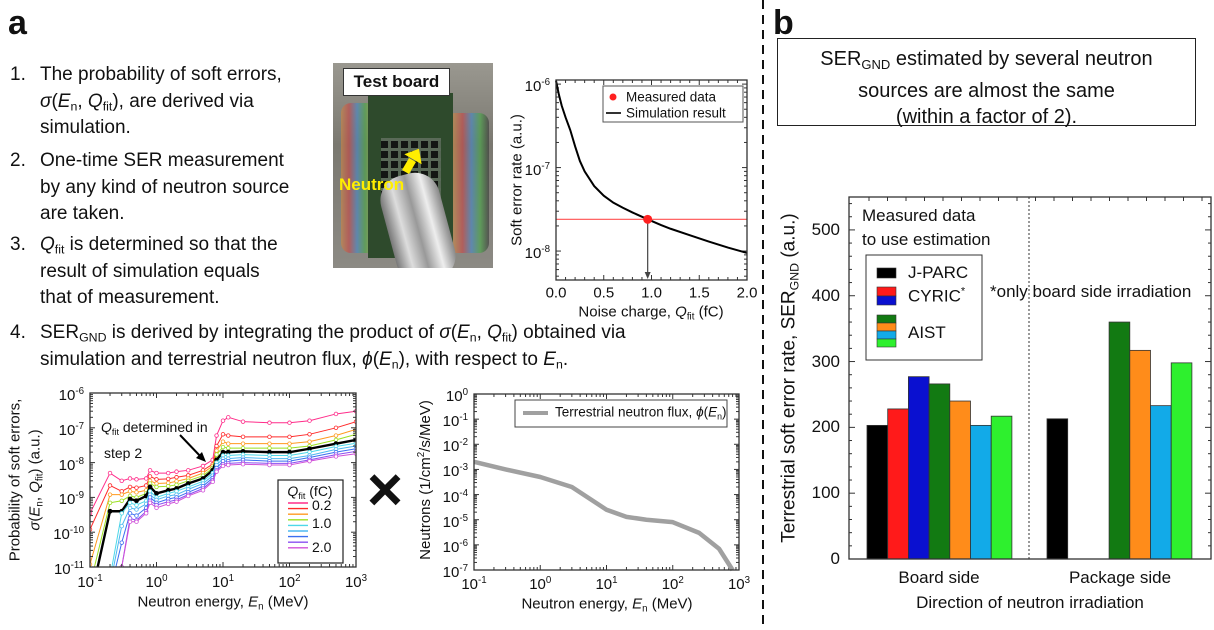 This screenshot has width=1214, height=630. What do you see at coordinates (413, 165) in the screenshot?
I see `test-board-photo: Test board Neutron` at bounding box center [413, 165].